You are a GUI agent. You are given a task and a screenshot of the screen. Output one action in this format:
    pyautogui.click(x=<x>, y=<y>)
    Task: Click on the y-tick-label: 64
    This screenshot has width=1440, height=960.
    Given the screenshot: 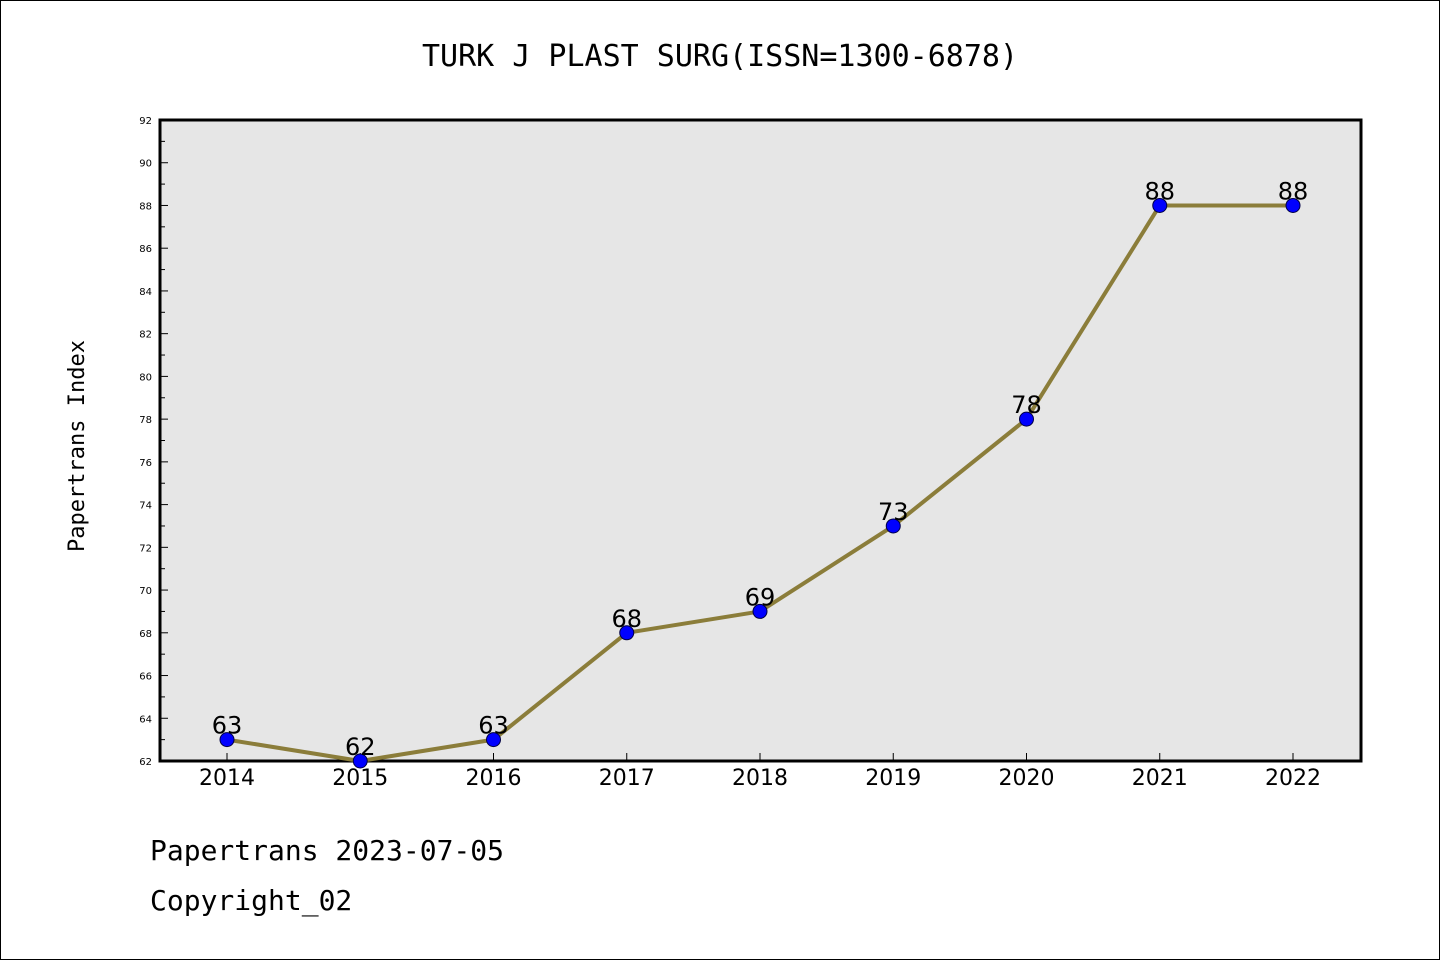 What is the action you would take?
    pyautogui.click(x=145, y=719)
    